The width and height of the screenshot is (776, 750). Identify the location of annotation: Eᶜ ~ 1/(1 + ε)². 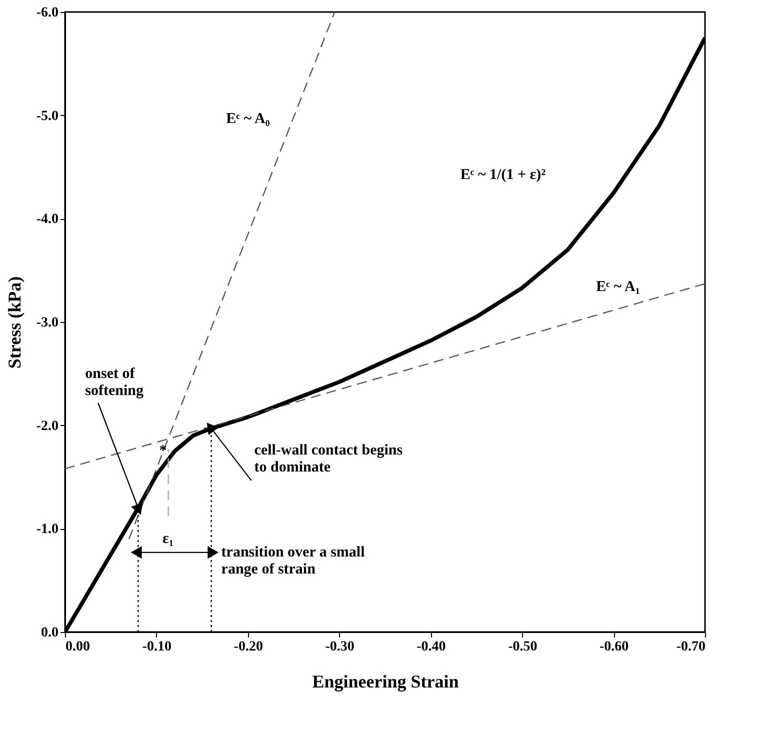
(503, 175).